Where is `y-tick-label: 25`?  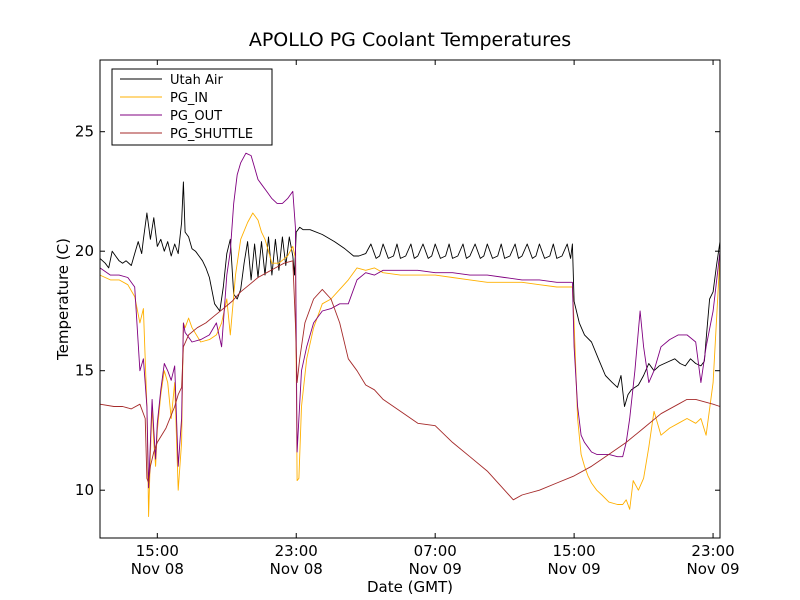 y-tick-label: 25 is located at coordinates (84, 132).